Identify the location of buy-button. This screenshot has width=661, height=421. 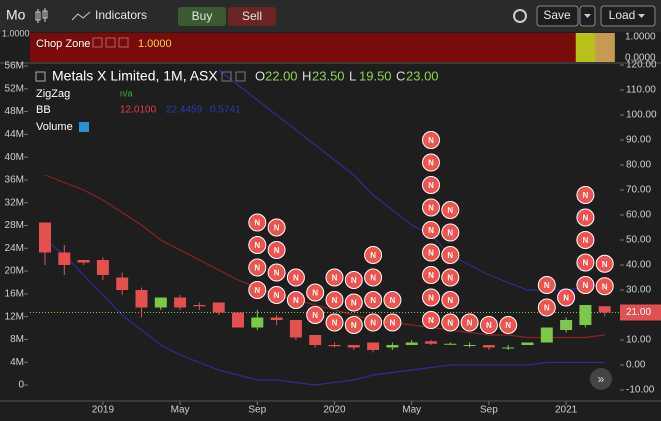
(202, 16).